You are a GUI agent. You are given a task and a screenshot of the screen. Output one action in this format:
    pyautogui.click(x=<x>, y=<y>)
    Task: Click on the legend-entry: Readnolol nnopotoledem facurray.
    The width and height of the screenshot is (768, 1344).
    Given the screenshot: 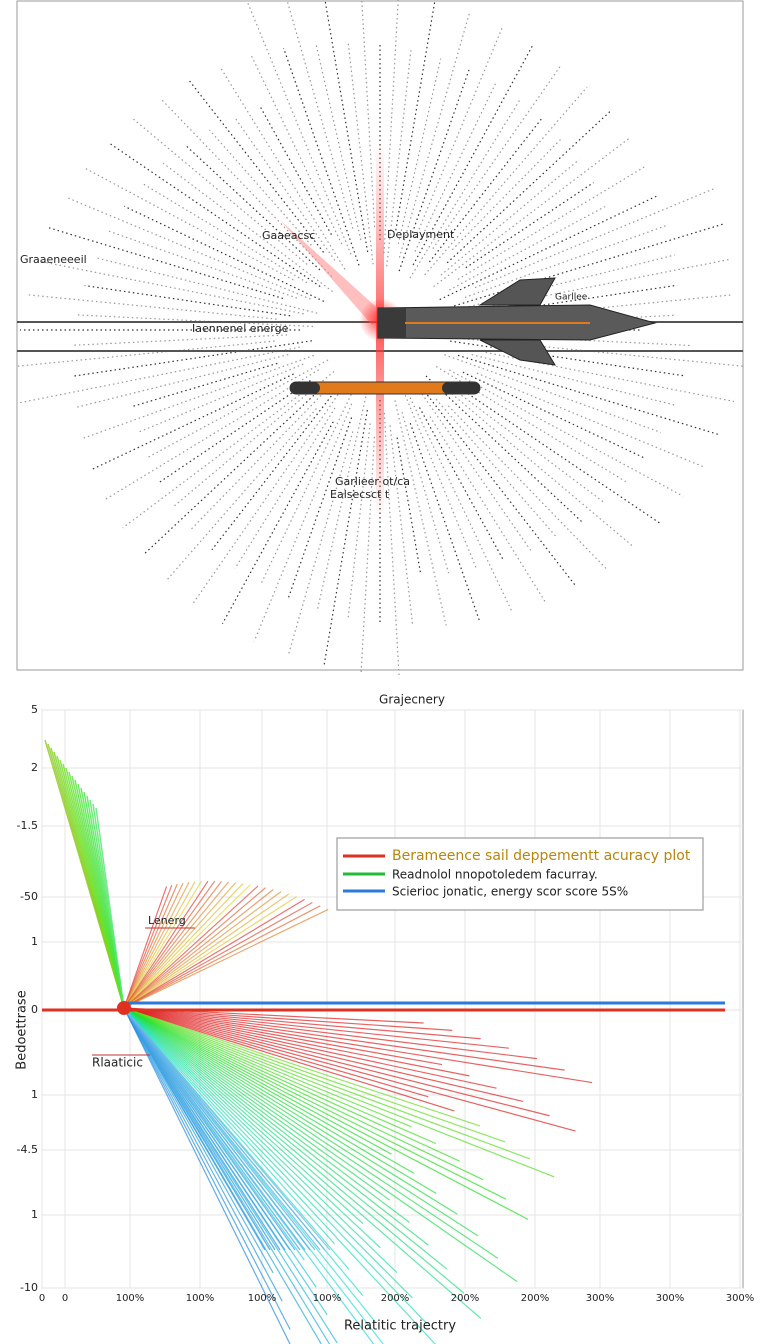 What is the action you would take?
    pyautogui.click(x=495, y=875)
    